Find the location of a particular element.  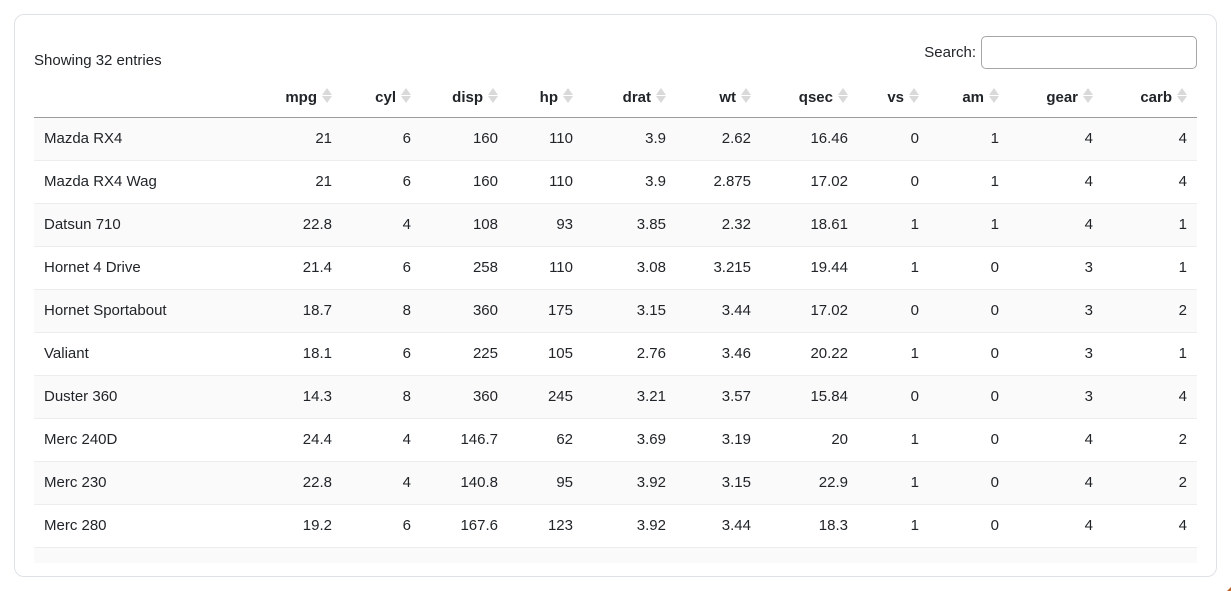

cell-drat: 3.92 is located at coordinates (629, 526).